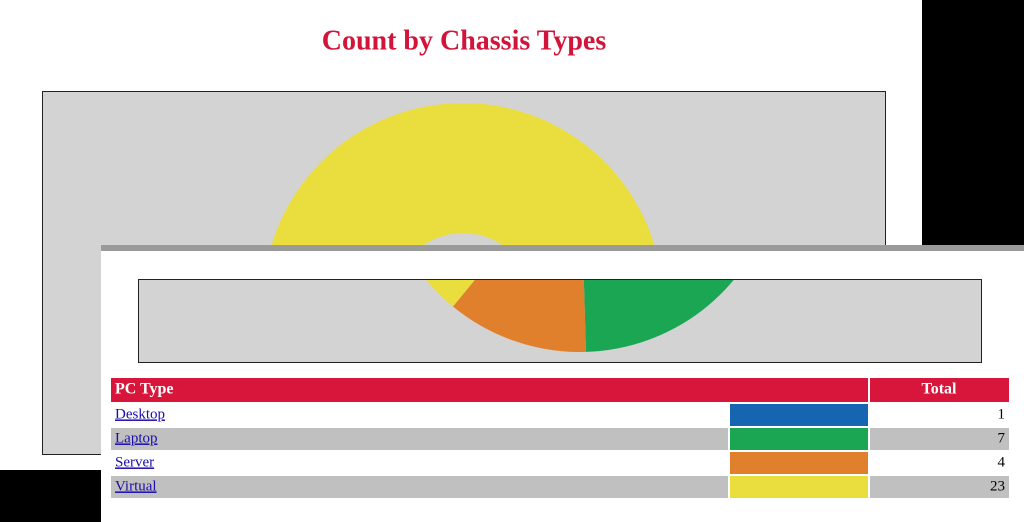 The height and width of the screenshot is (522, 1024). What do you see at coordinates (1002, 414) in the screenshot?
I see `total-cell: 1` at bounding box center [1002, 414].